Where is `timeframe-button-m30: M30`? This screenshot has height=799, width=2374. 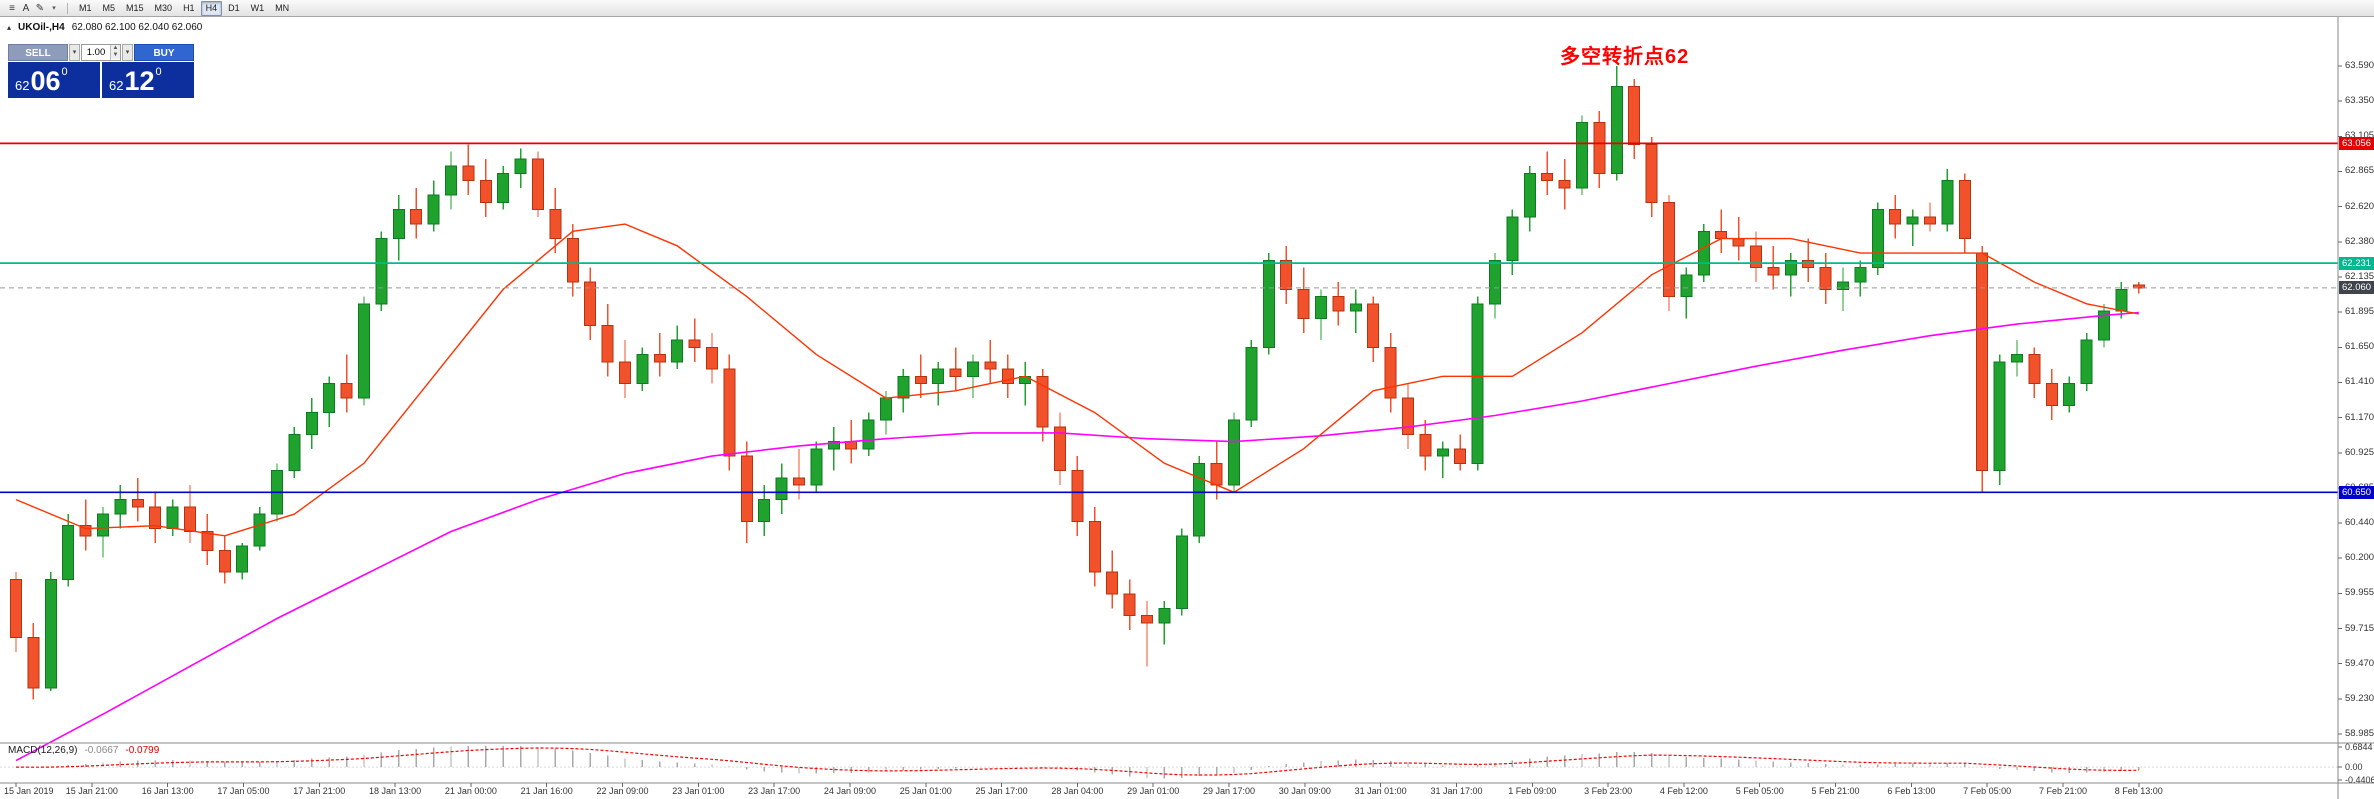 timeframe-button-m30: M30 is located at coordinates (163, 7).